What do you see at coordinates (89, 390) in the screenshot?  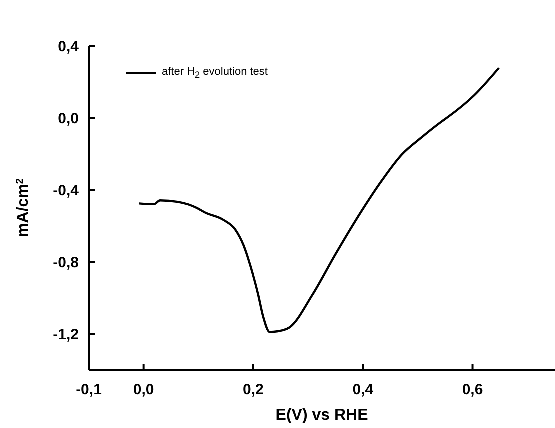 I see `x-tick-label: -0,1` at bounding box center [89, 390].